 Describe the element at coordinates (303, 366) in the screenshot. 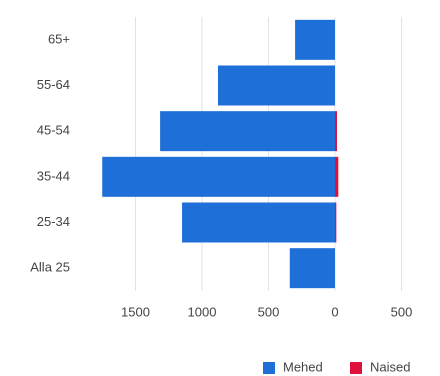

I see `legend-label: Mehed` at that location.